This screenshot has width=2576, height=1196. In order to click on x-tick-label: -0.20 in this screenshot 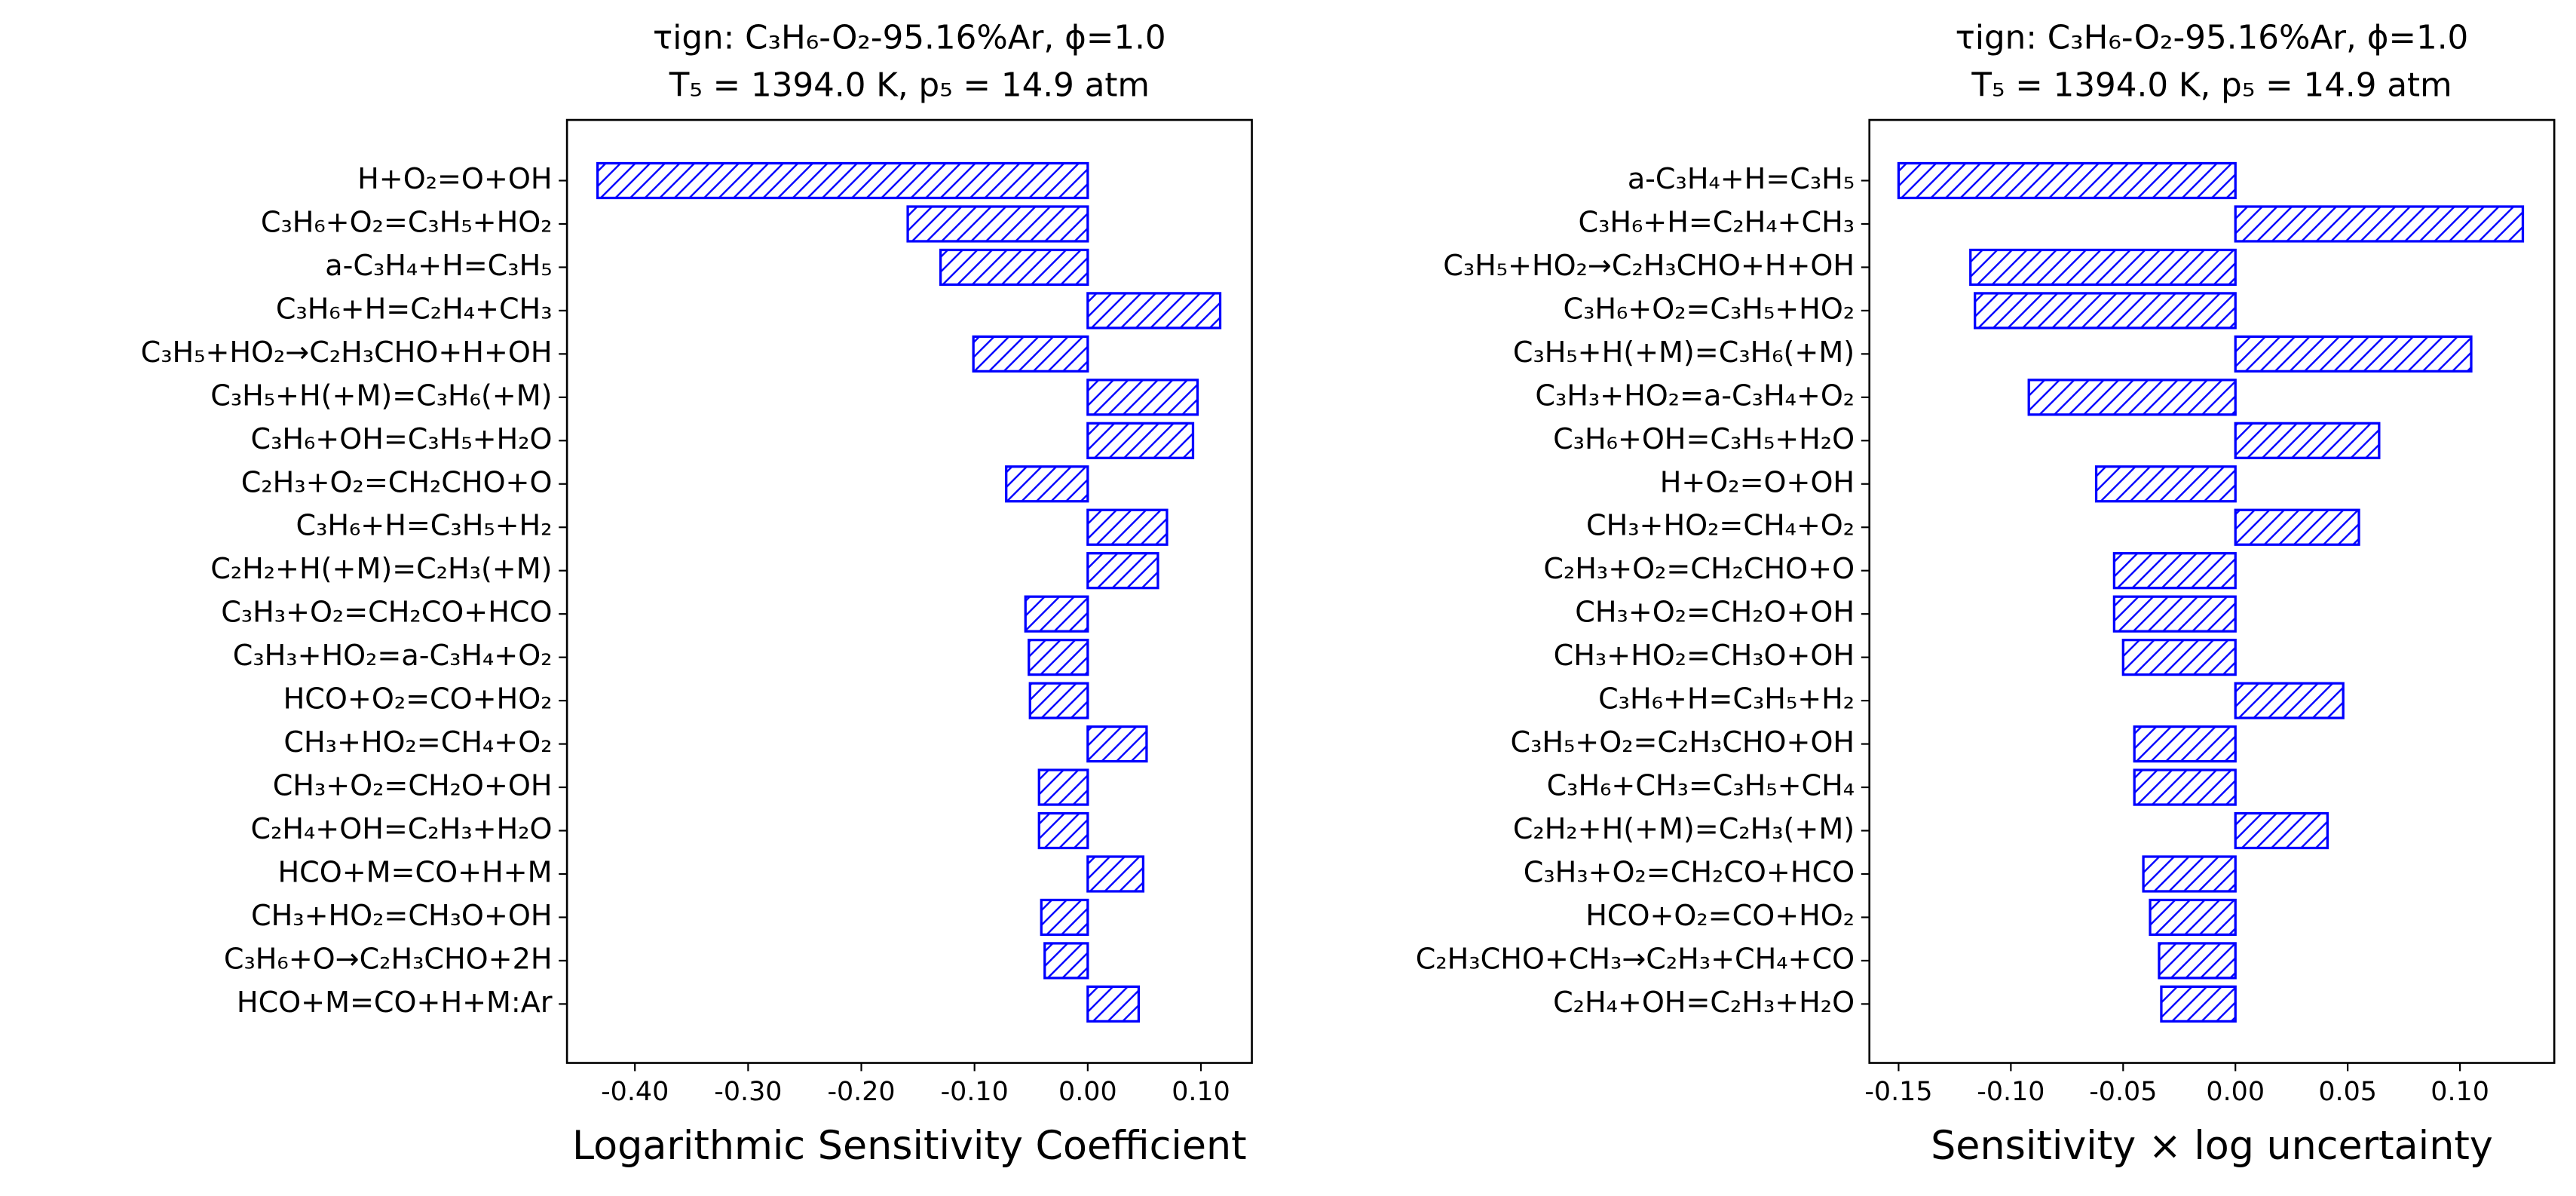, I will do `click(861, 1092)`.